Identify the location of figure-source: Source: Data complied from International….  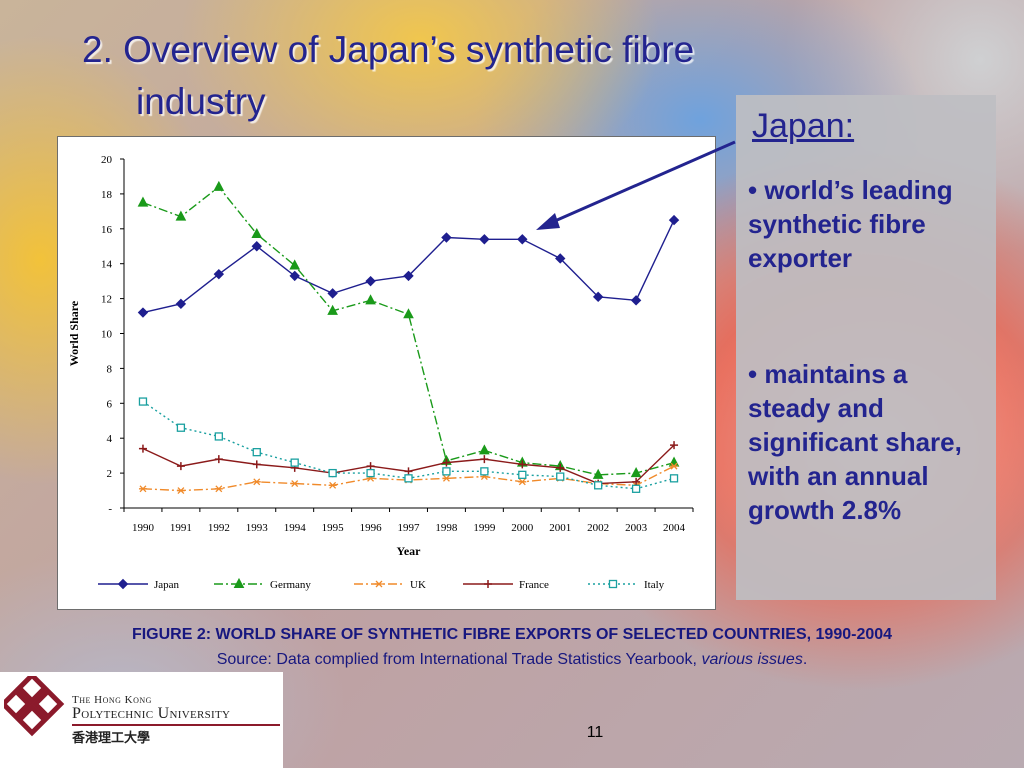
(512, 660).